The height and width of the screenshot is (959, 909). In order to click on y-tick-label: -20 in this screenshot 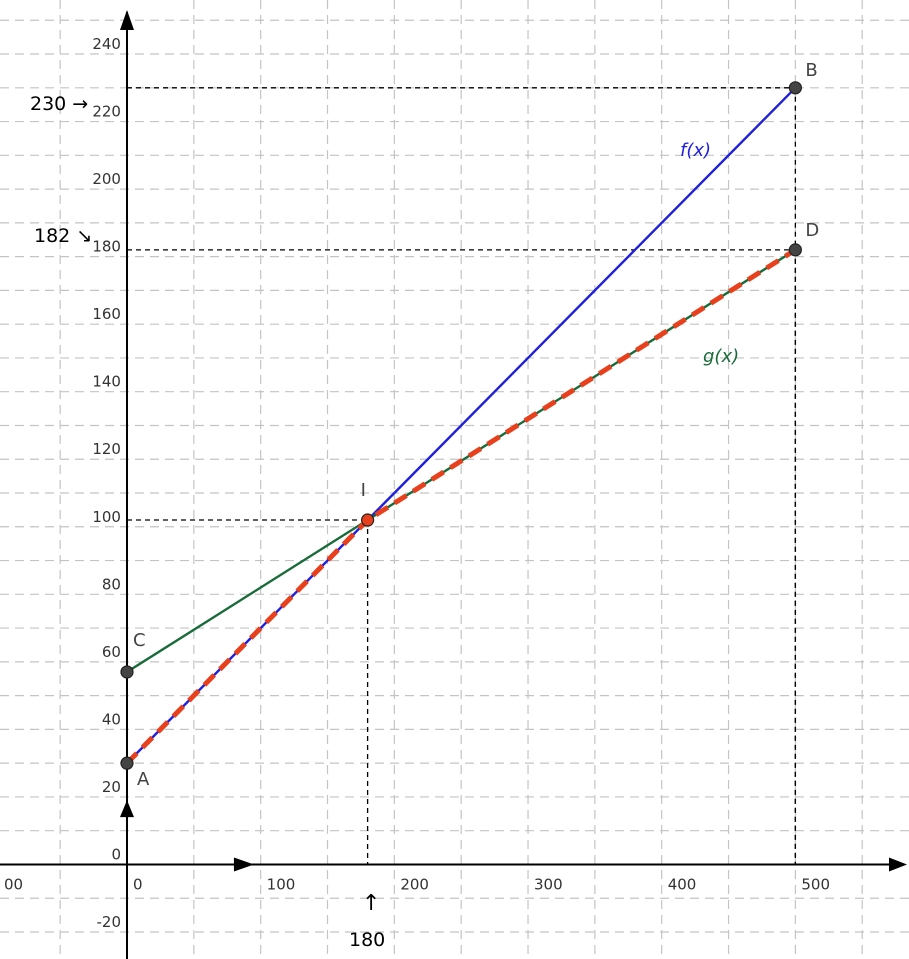, I will do `click(108, 922)`.